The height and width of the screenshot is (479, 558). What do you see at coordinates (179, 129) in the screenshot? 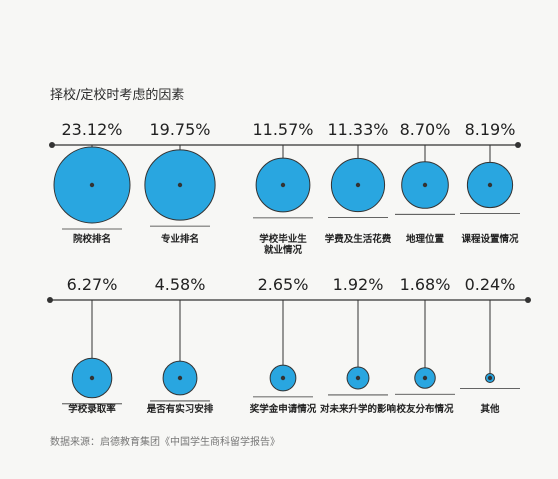
I see `value-label: 19.75%` at bounding box center [179, 129].